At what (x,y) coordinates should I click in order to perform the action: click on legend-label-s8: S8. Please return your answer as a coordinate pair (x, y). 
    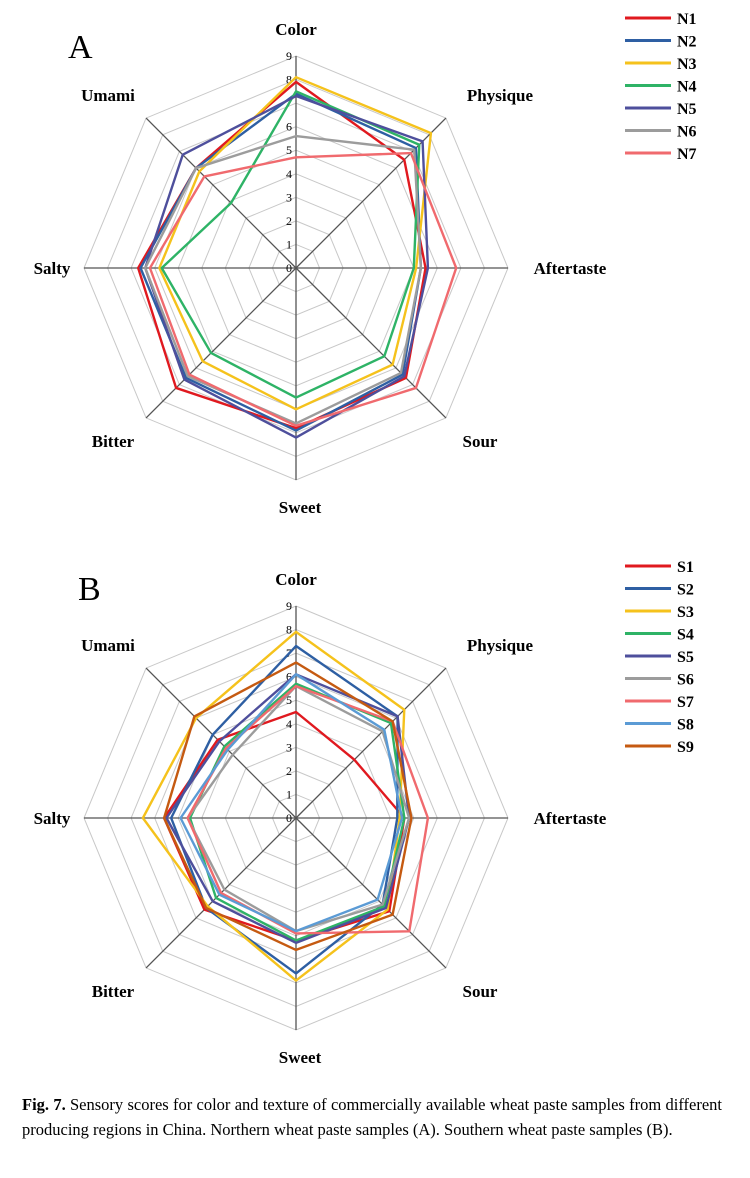
    Looking at the image, I should click on (685, 725).